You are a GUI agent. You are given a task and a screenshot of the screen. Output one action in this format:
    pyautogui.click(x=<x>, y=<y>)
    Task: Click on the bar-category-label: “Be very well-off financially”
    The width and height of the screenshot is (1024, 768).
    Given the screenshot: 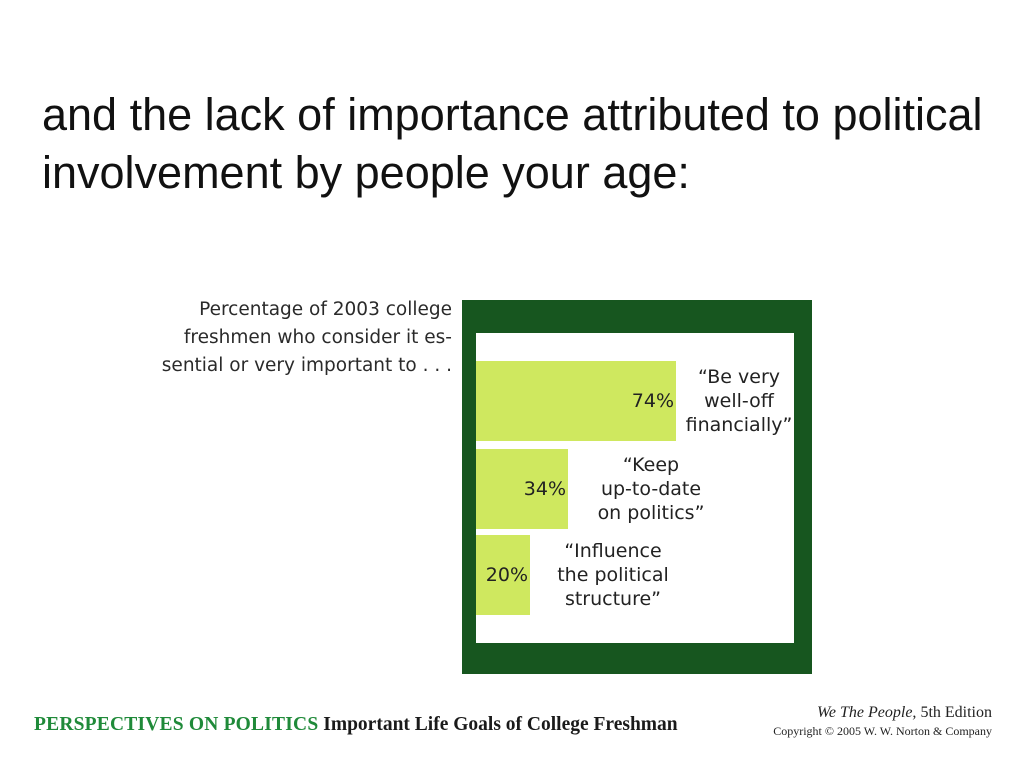 What is the action you would take?
    pyautogui.click(x=739, y=401)
    